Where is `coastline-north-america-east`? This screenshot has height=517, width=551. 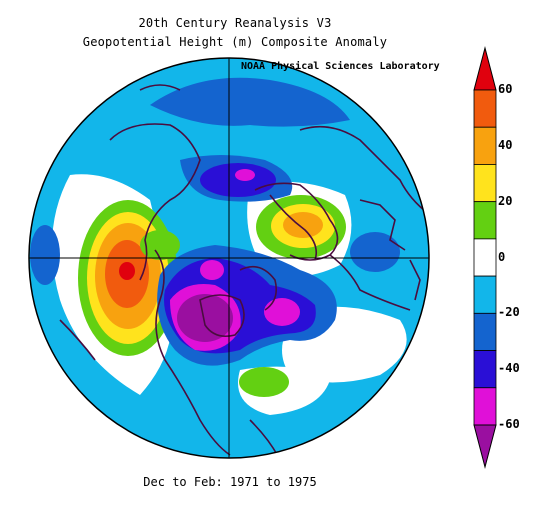
coastline-north-america-east is located at coordinates (192, 352).